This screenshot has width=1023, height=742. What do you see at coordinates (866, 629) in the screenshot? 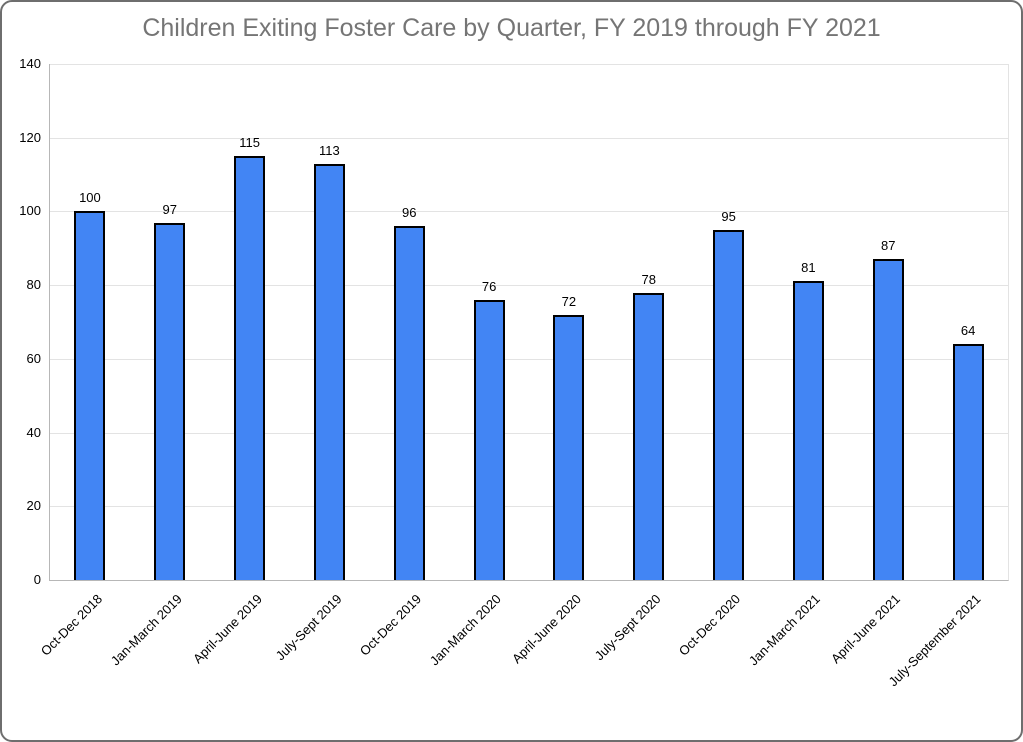
I see `x-axis-category-label-text: April-June 2021` at bounding box center [866, 629].